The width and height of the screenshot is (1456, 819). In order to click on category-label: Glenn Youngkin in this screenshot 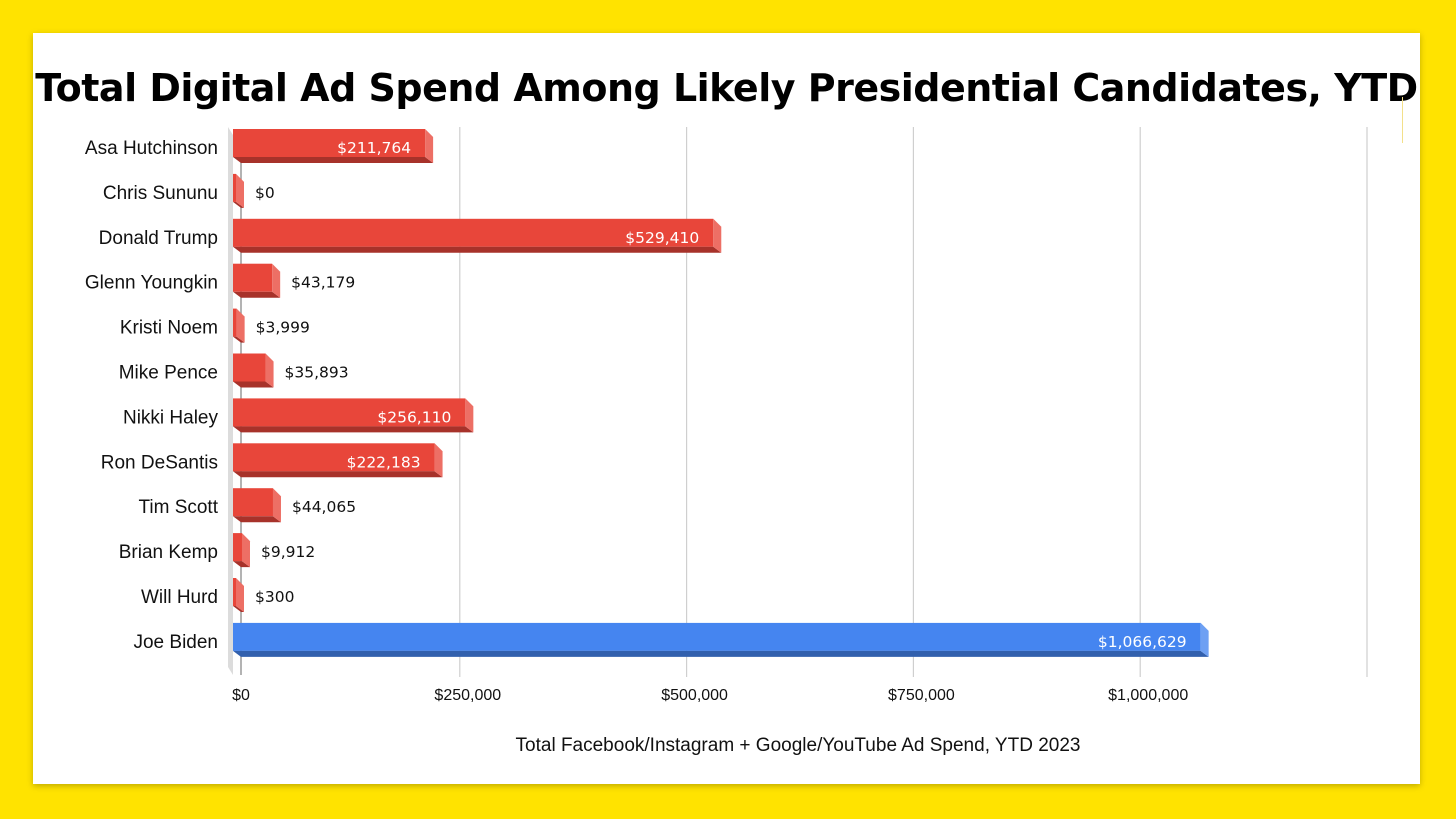, I will do `click(151, 283)`.